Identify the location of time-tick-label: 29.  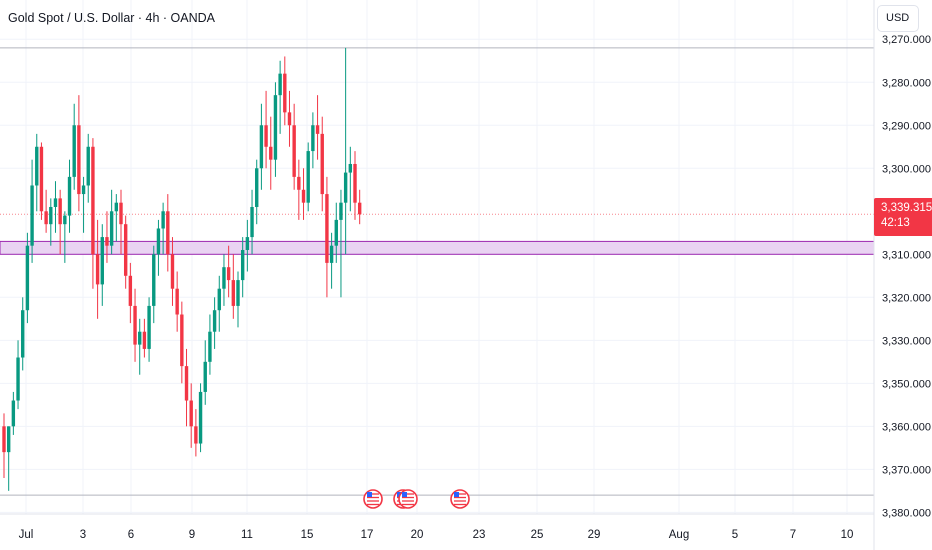
(594, 535).